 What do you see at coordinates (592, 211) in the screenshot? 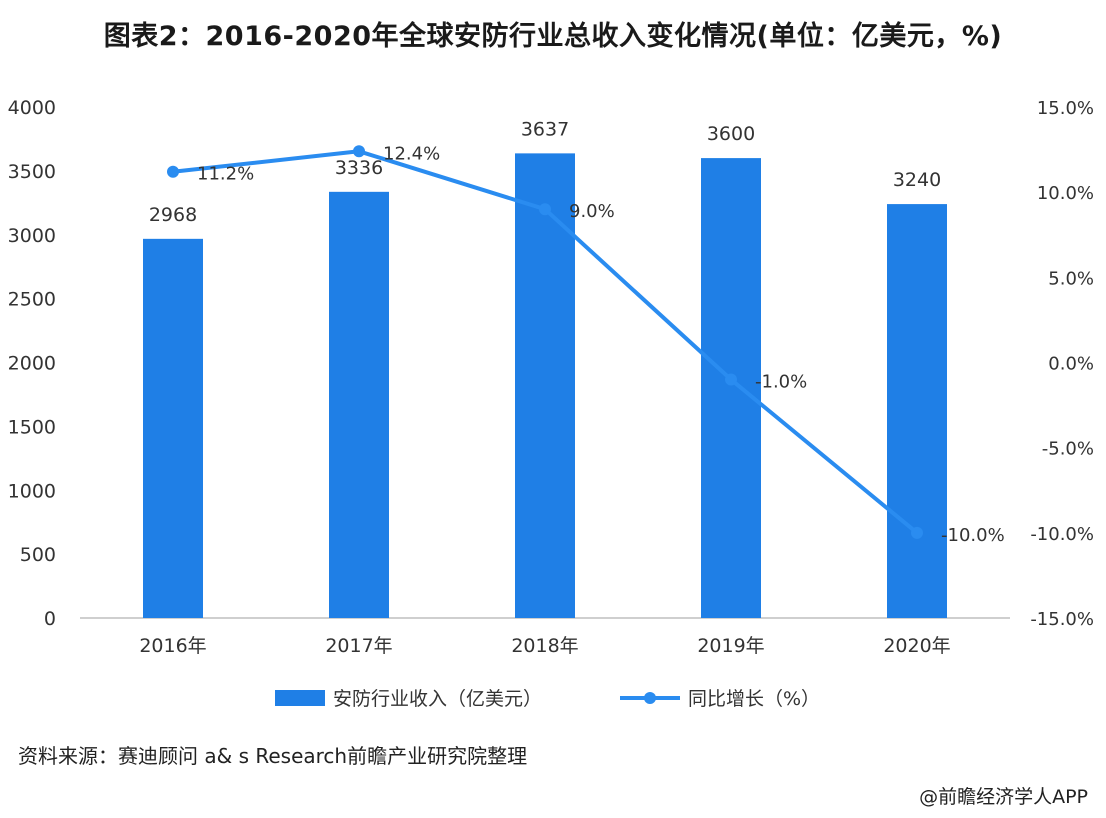
I see `growth-value-label: 9.0%` at bounding box center [592, 211].